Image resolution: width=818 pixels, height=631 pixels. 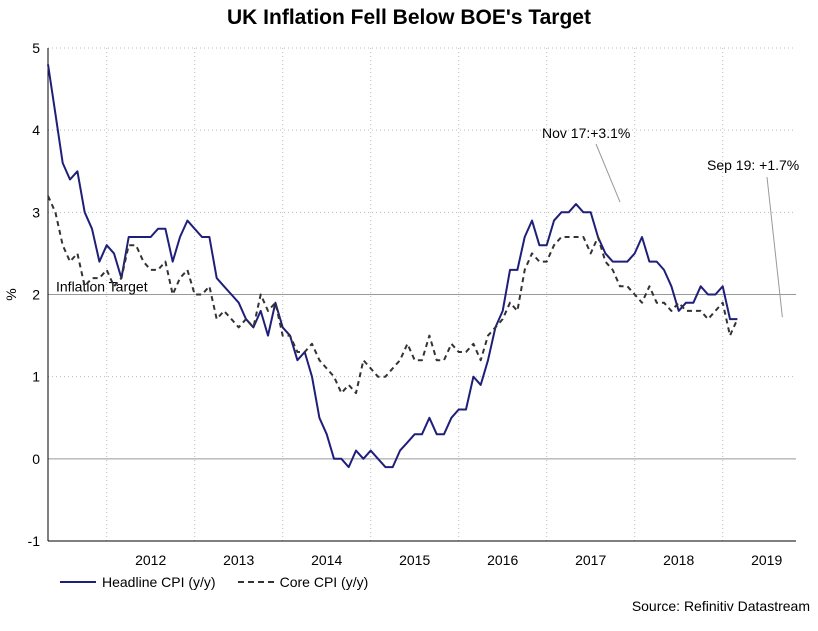 I want to click on x-tick-label-2019: 2019, so click(x=766, y=560).